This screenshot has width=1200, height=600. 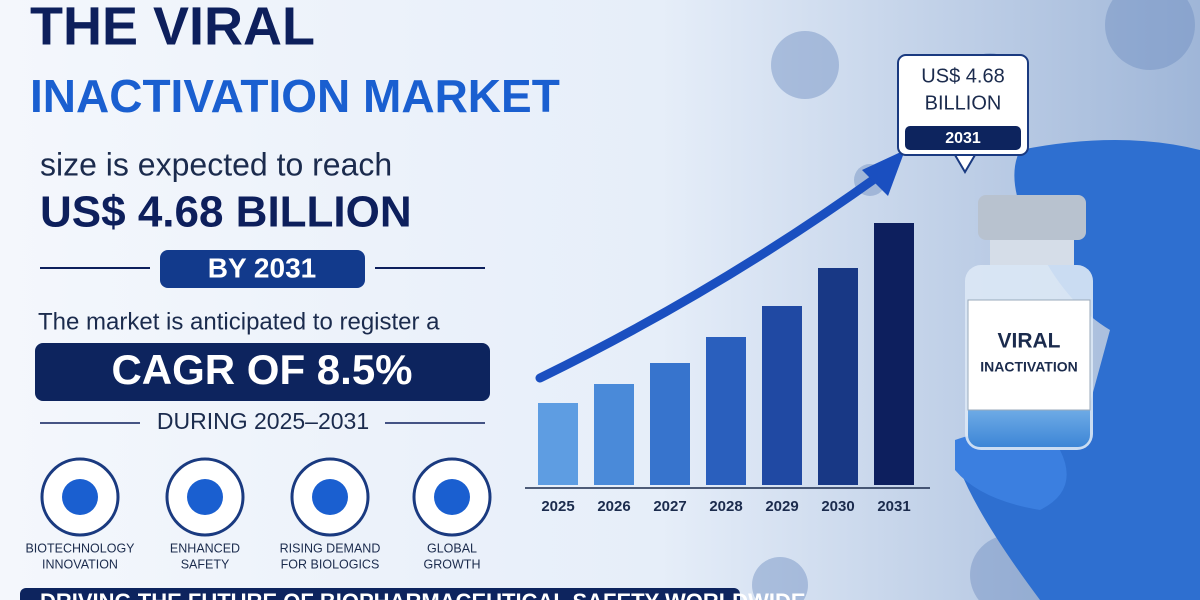 I want to click on arrowhead, so click(x=883, y=173).